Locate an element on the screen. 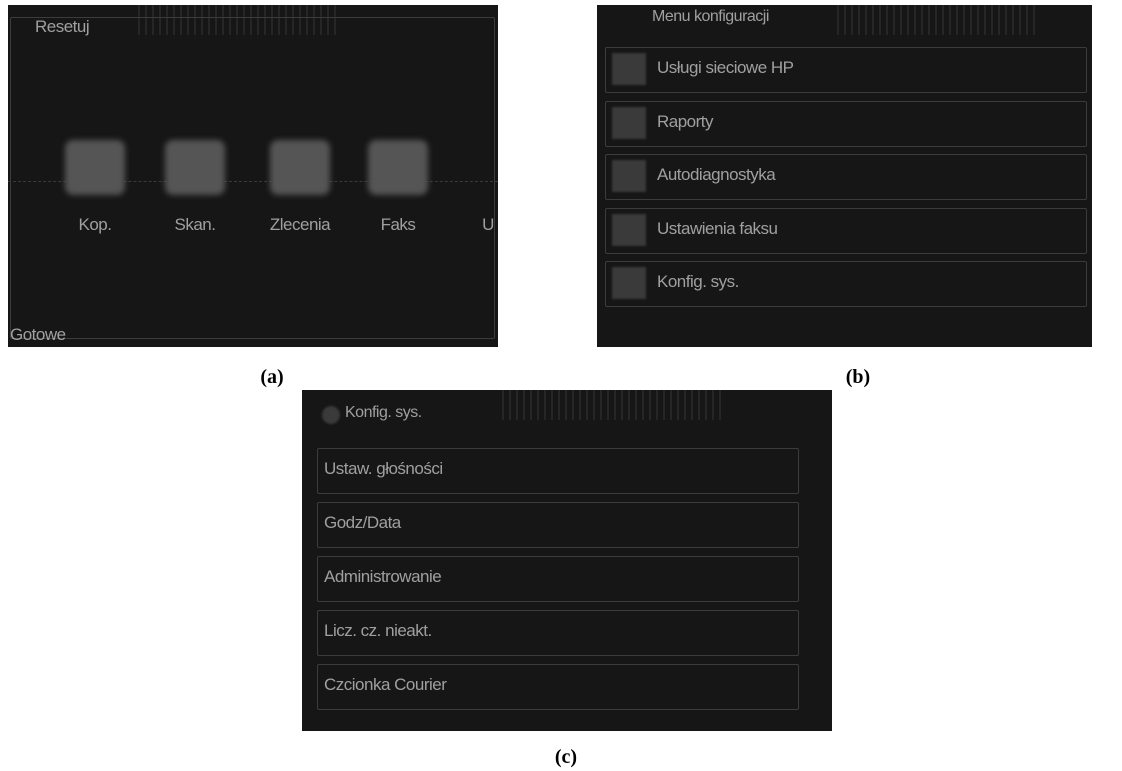 The image size is (1122, 771). caption: (b) is located at coordinates (858, 377).